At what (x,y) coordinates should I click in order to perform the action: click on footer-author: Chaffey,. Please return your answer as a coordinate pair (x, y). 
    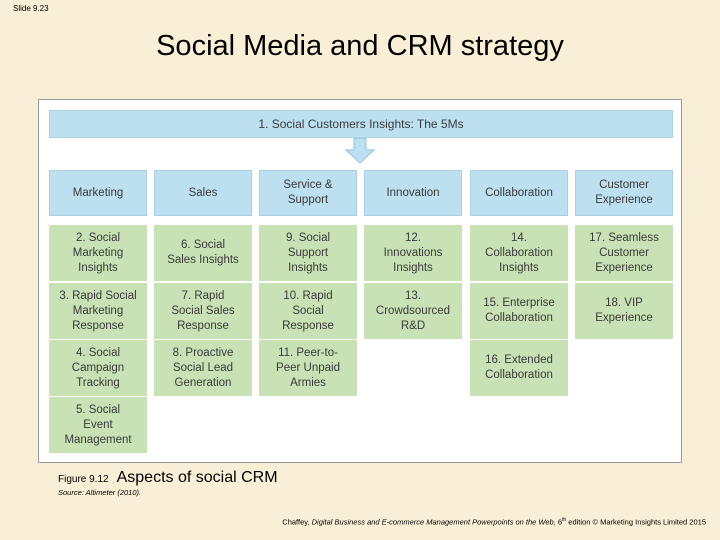
    Looking at the image, I should click on (297, 522).